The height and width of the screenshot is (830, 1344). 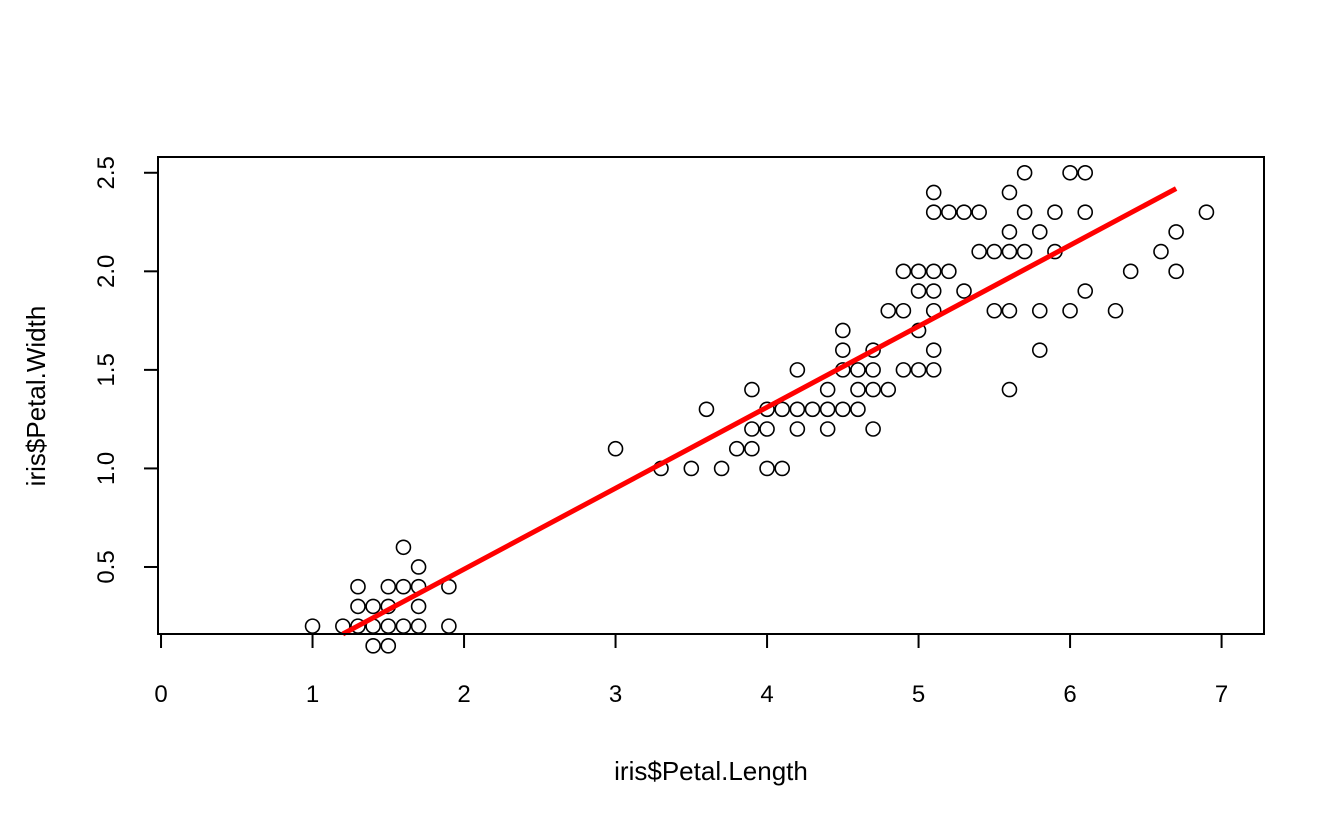 What do you see at coordinates (766, 694) in the screenshot?
I see `x-tick-label: 4` at bounding box center [766, 694].